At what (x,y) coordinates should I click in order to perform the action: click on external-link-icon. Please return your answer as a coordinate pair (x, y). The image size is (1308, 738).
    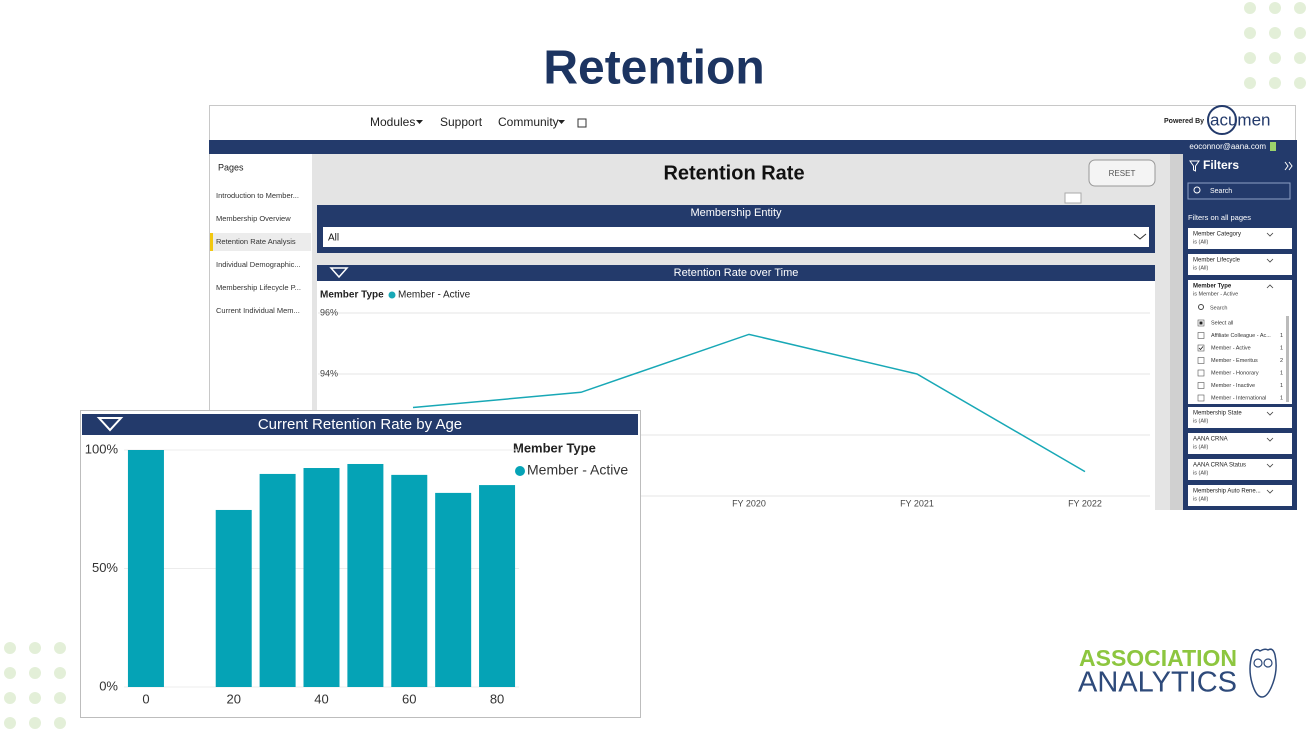
    Looking at the image, I should click on (582, 123).